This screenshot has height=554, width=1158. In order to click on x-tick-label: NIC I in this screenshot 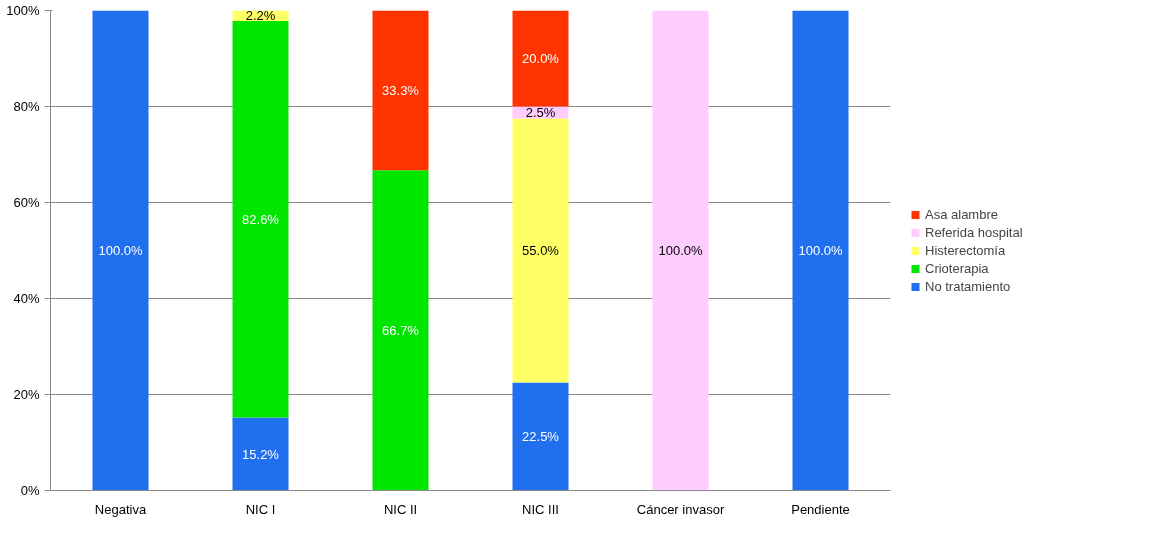, I will do `click(260, 509)`.